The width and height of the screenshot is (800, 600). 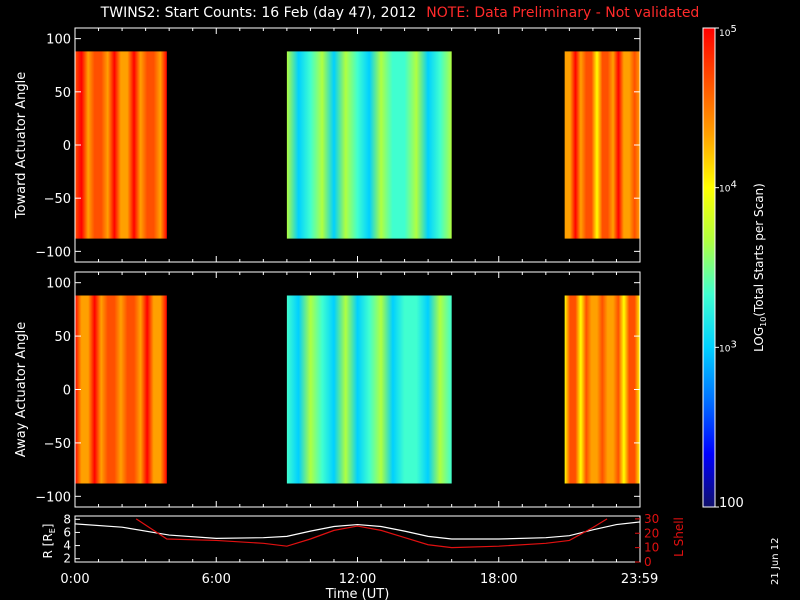 What do you see at coordinates (67, 532) in the screenshot?
I see `r-tick-label: 6` at bounding box center [67, 532].